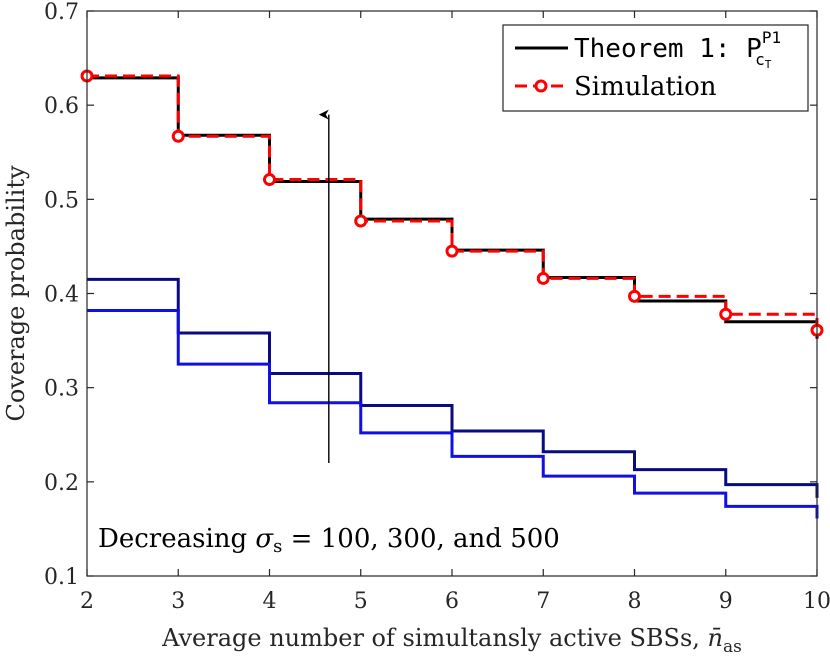 This screenshot has width=830, height=659. Describe the element at coordinates (361, 601) in the screenshot. I see `x-tick-label: 5` at that location.